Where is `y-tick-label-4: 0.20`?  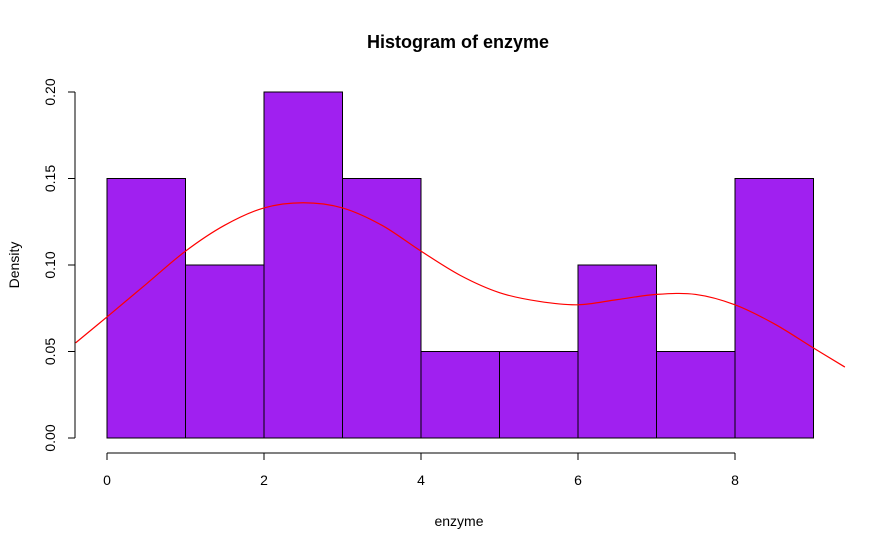
y-tick-label-4: 0.20 is located at coordinates (50, 91).